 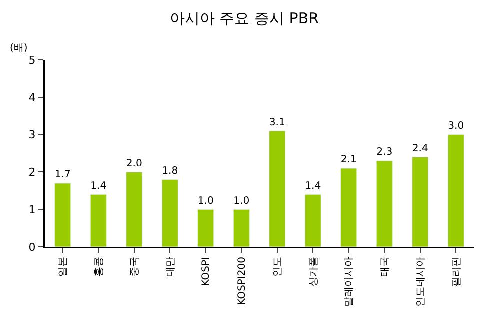 What do you see at coordinates (32, 60) in the screenshot?
I see `y-tick-label: 5` at bounding box center [32, 60].